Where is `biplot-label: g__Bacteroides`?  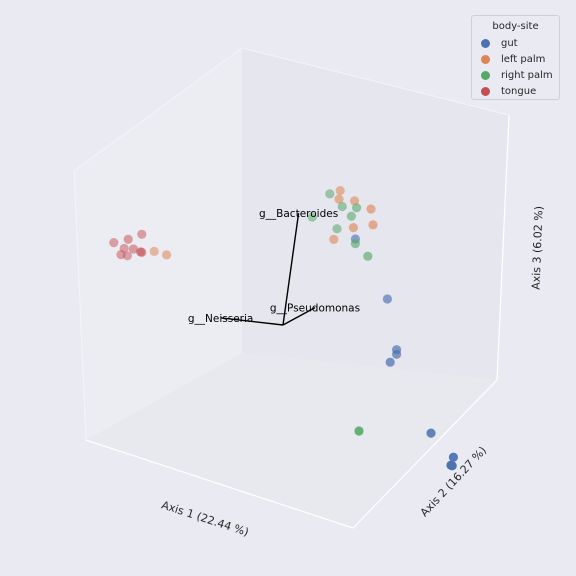
biplot-label: g__Bacteroides is located at coordinates (298, 214).